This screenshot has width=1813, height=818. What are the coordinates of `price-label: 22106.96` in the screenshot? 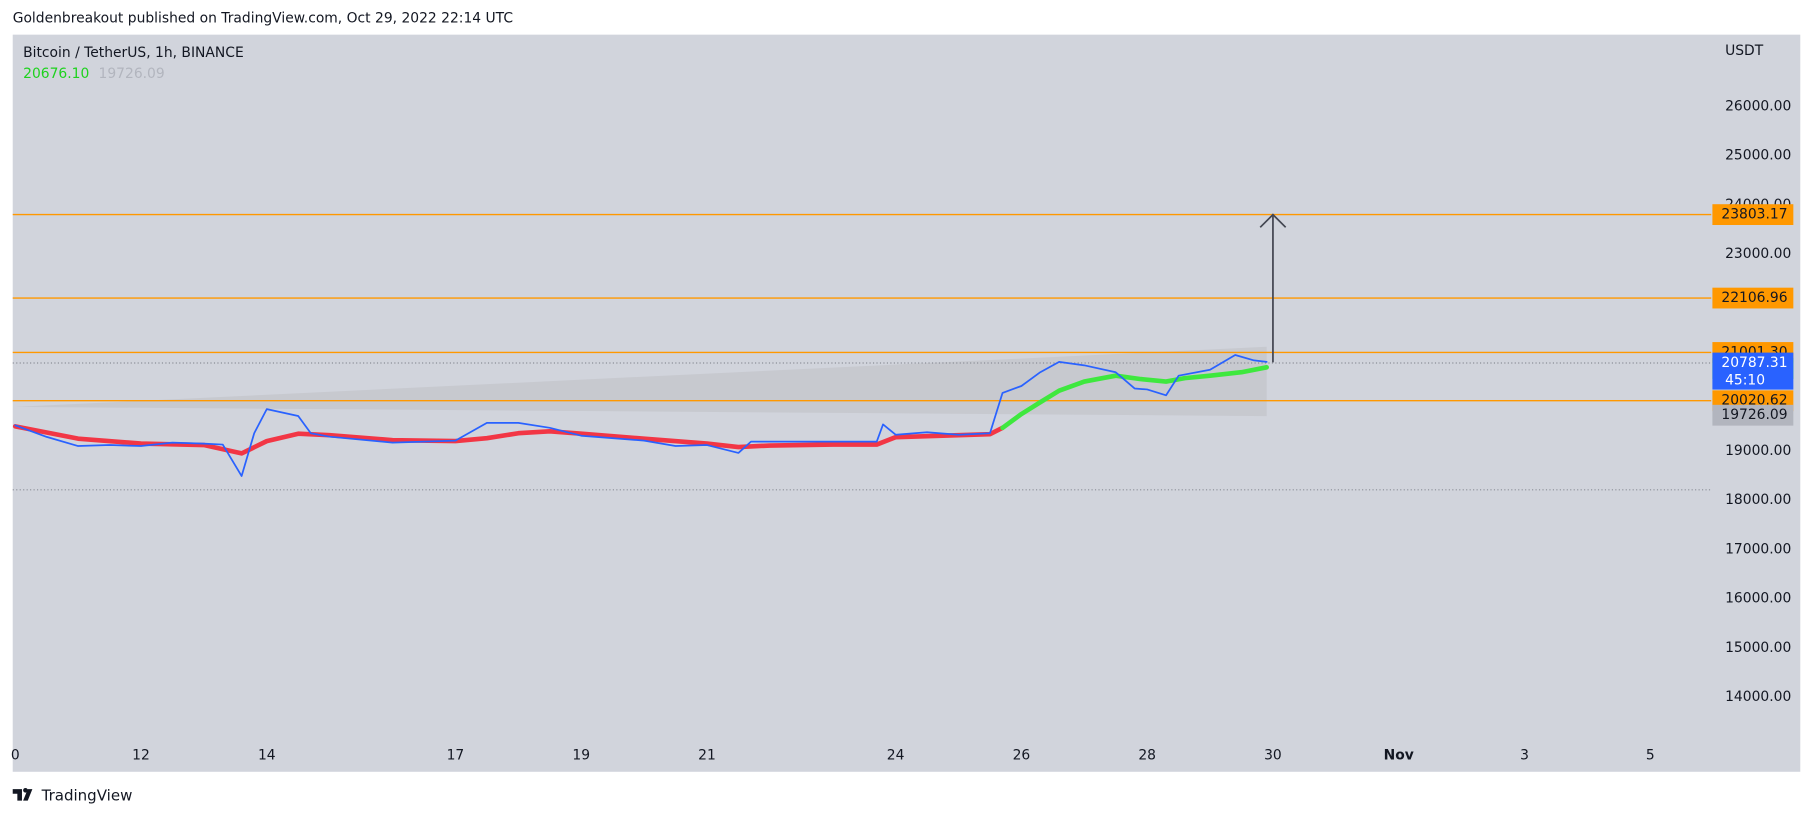 It's located at (1754, 298).